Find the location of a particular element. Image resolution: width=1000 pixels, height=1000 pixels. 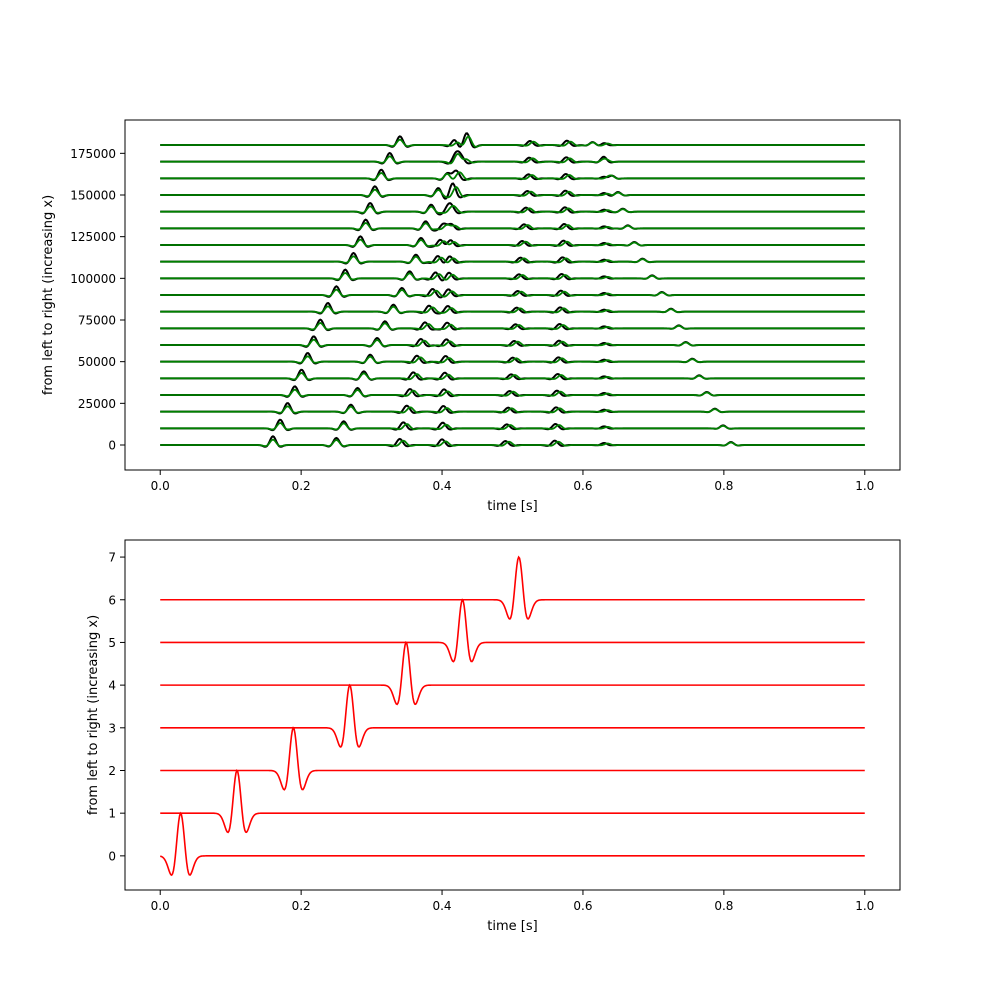

y-tick-label: 3 is located at coordinates (112, 728).